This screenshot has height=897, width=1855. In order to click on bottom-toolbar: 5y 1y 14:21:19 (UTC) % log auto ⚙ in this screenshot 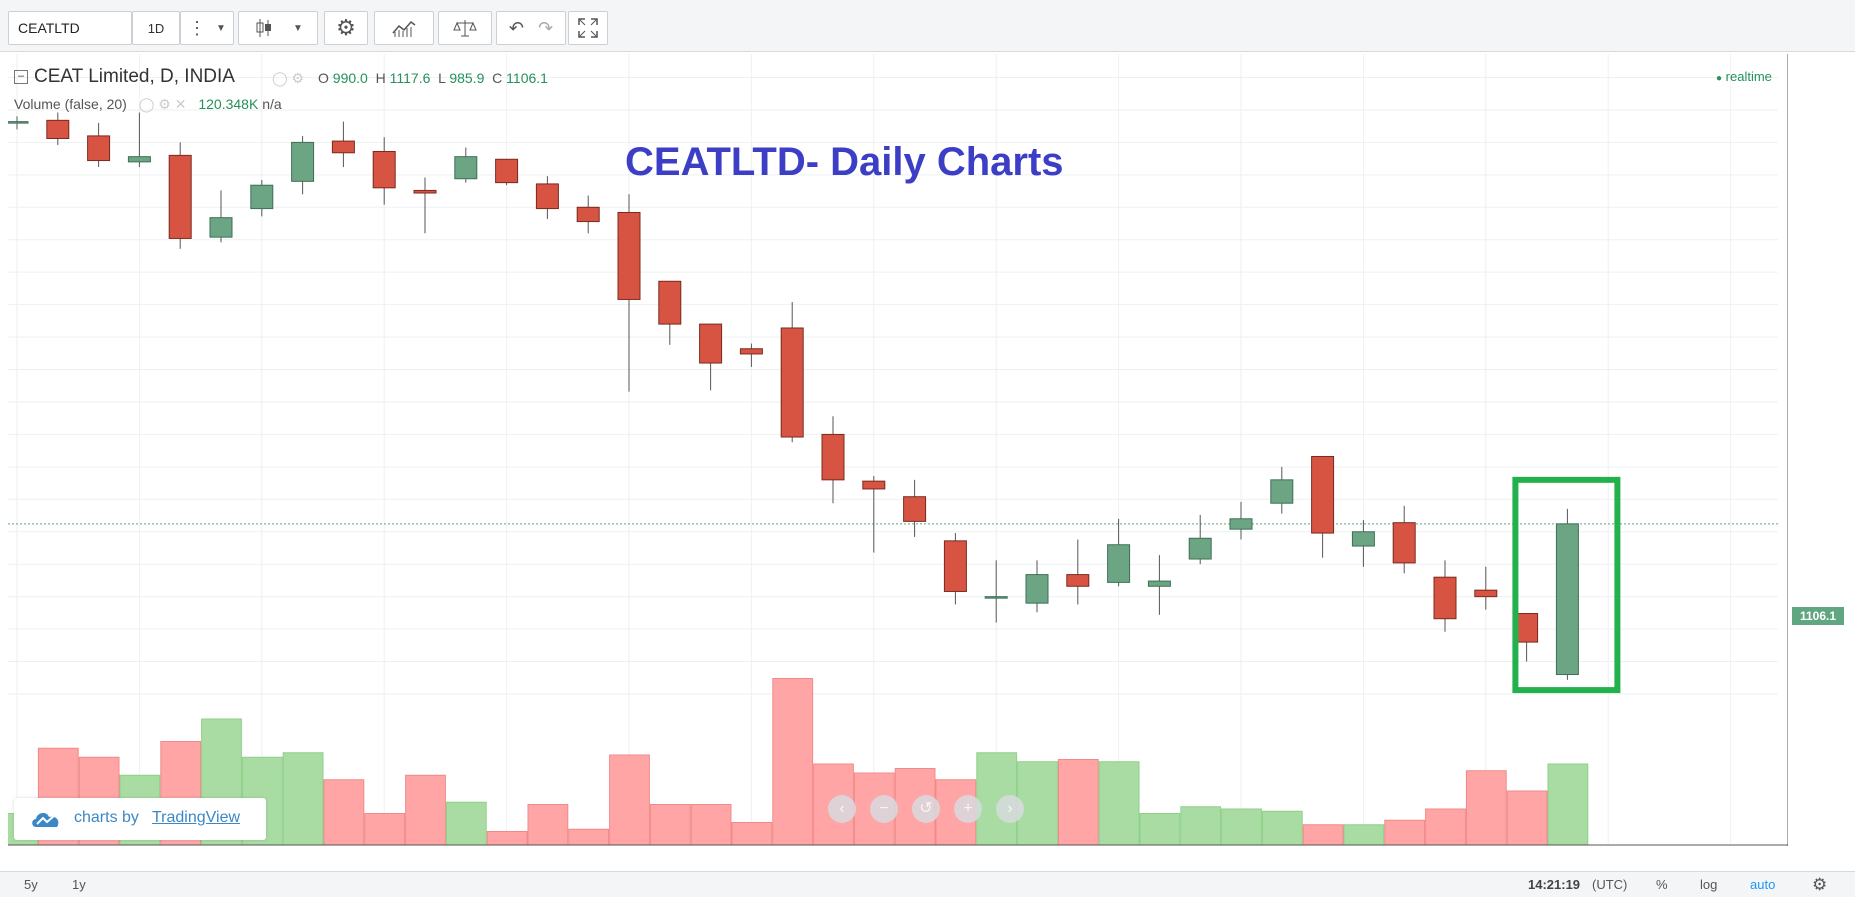, I will do `click(927, 884)`.